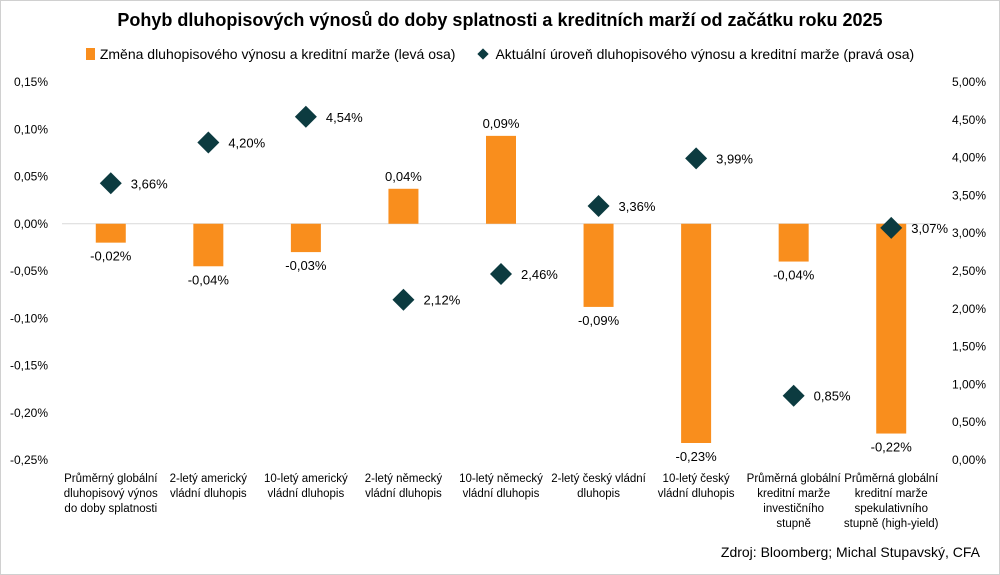  I want to click on left-axis-tick-label: -0,25%, so click(29, 460).